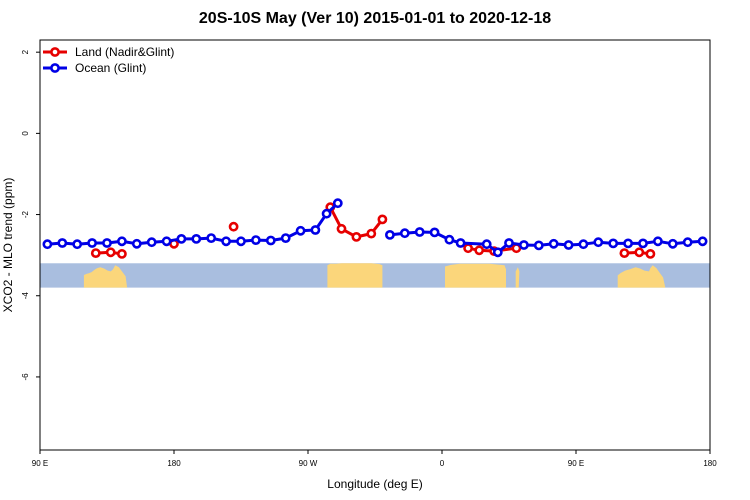  What do you see at coordinates (124, 52) in the screenshot?
I see `legend-label: Land (Nadir&Glint)` at bounding box center [124, 52].